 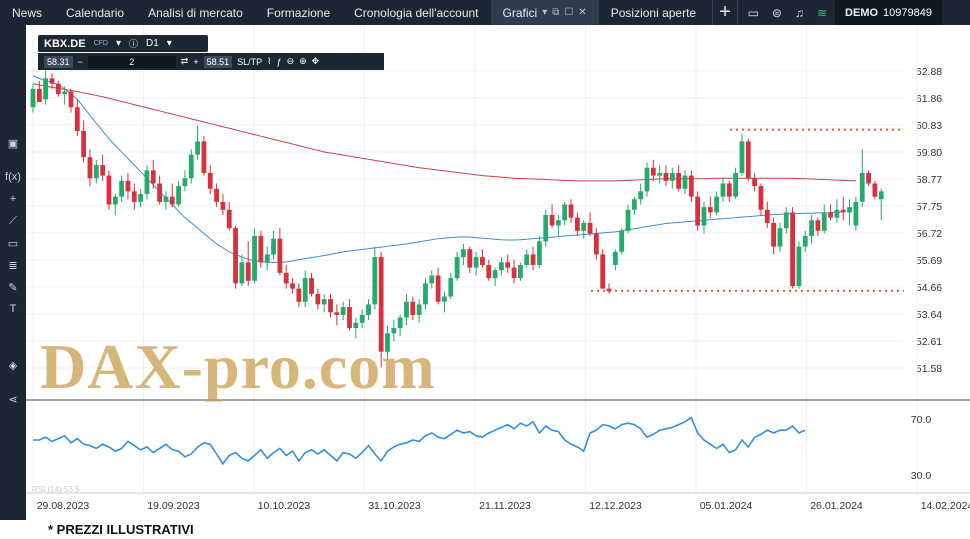 I want to click on timeframe-label: D1, so click(x=152, y=43).